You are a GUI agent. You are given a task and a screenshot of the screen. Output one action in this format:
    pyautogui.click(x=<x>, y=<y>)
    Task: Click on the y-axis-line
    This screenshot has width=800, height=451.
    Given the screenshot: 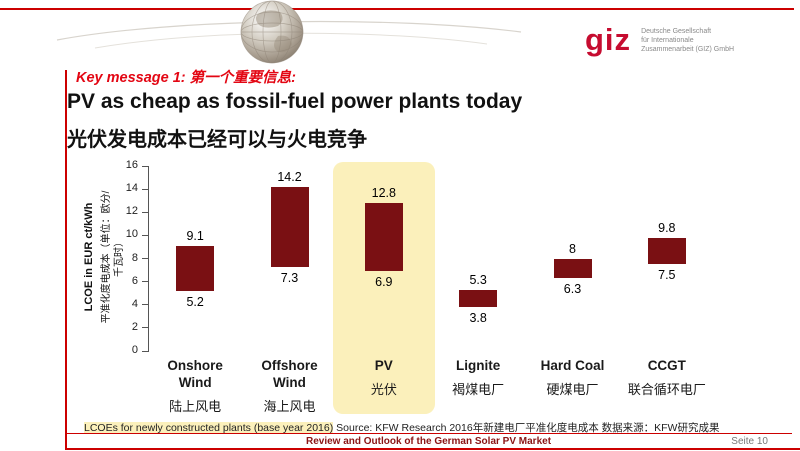 What is the action you would take?
    pyautogui.click(x=148, y=259)
    